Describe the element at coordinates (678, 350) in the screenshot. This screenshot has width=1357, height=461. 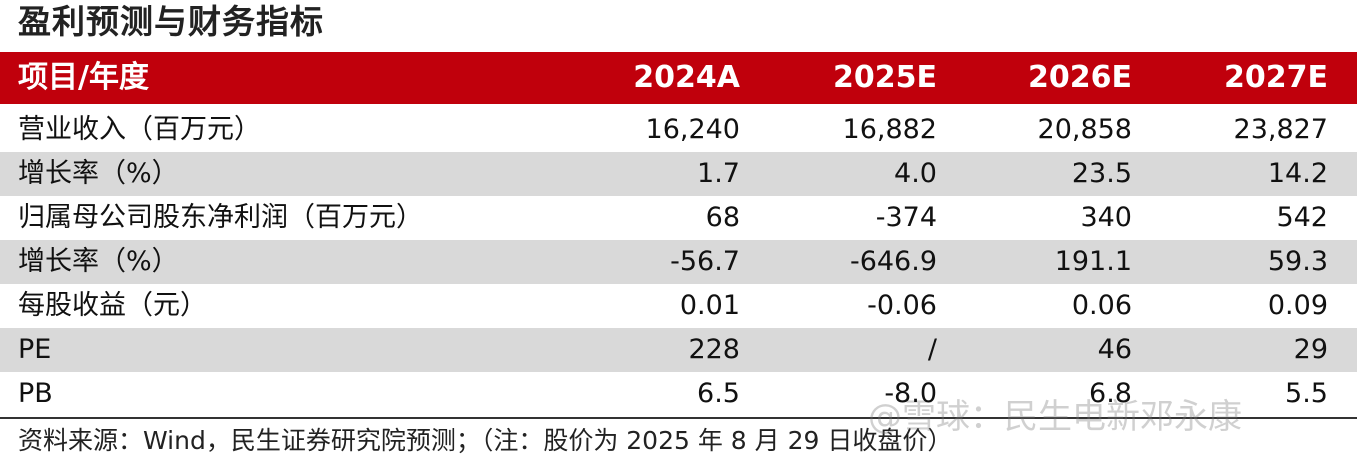
I see `table-row: PE 228 / 46 29` at that location.